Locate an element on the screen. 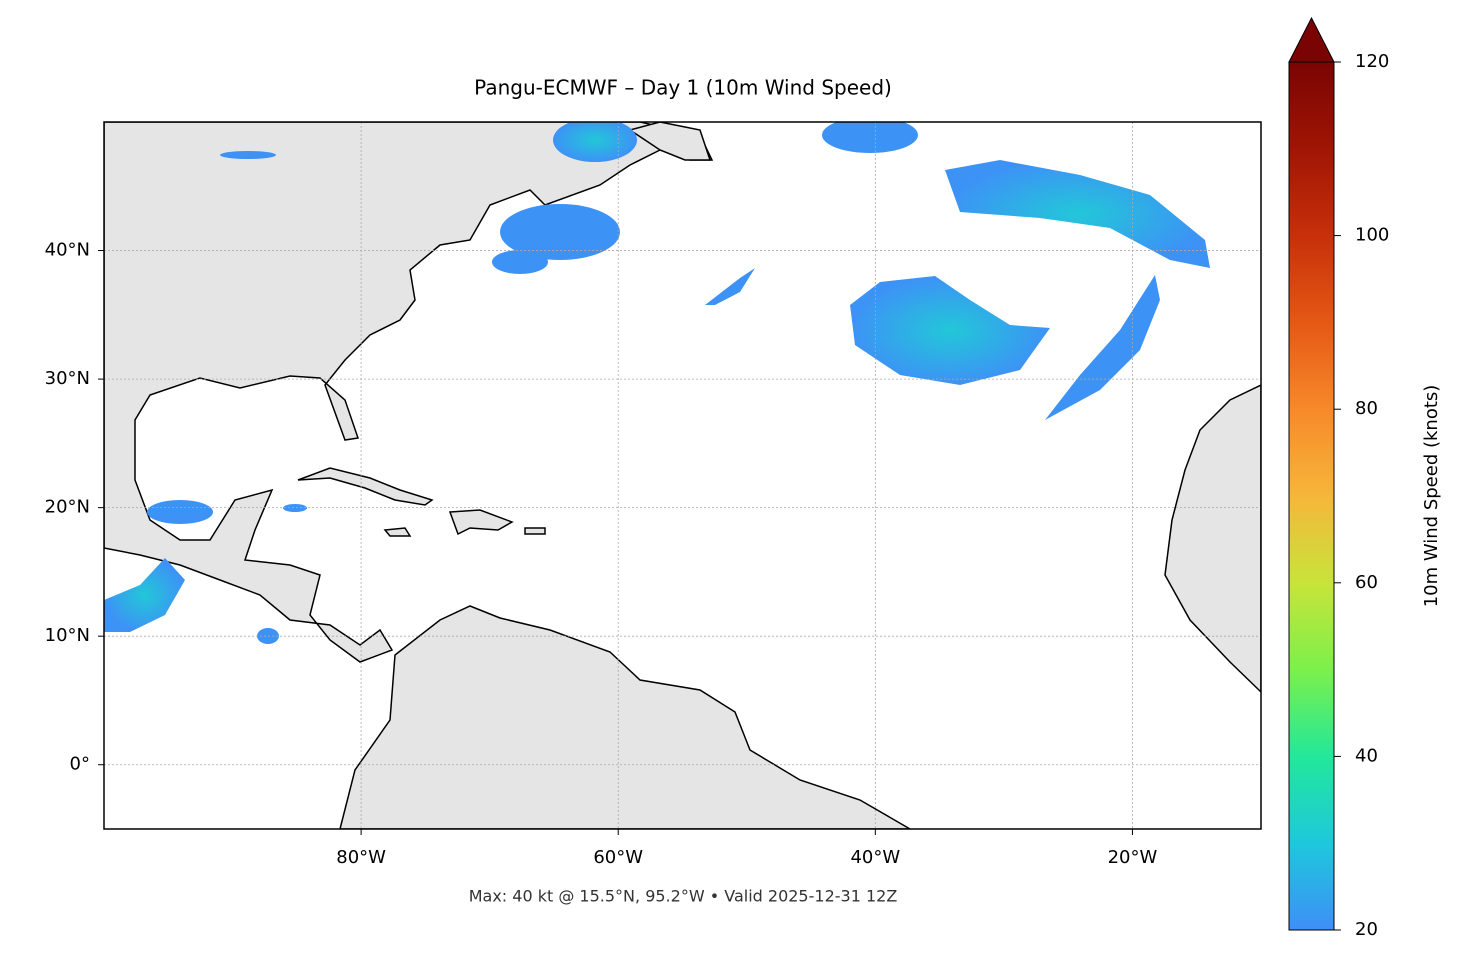 The width and height of the screenshot is (1466, 973). jamaica is located at coordinates (397, 532).